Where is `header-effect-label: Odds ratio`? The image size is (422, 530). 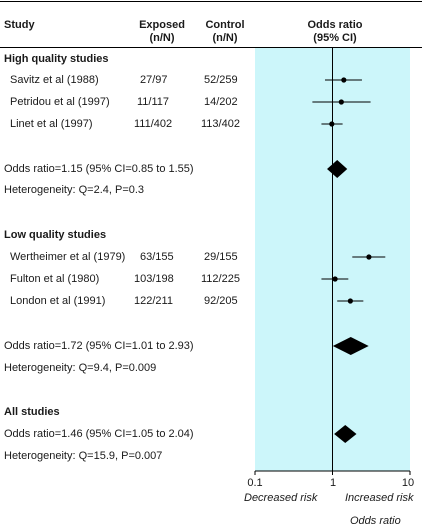
header-effect-label: Odds ratio is located at coordinates (335, 25).